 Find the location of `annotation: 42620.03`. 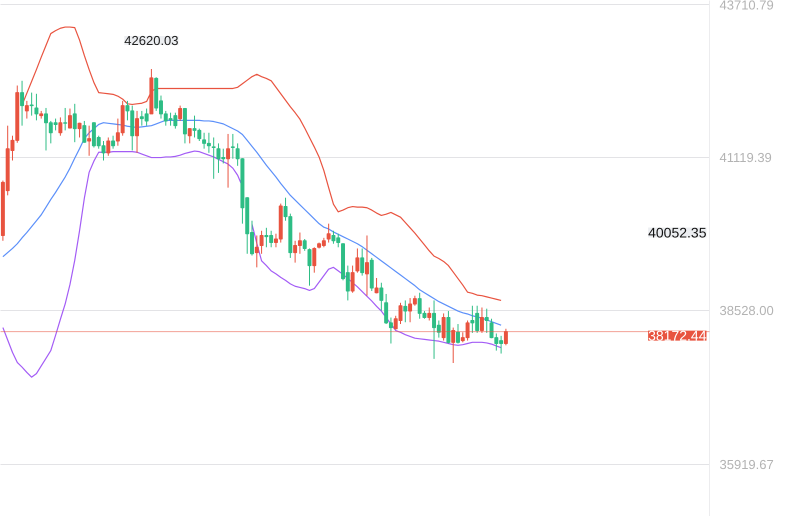

annotation: 42620.03 is located at coordinates (151, 40).